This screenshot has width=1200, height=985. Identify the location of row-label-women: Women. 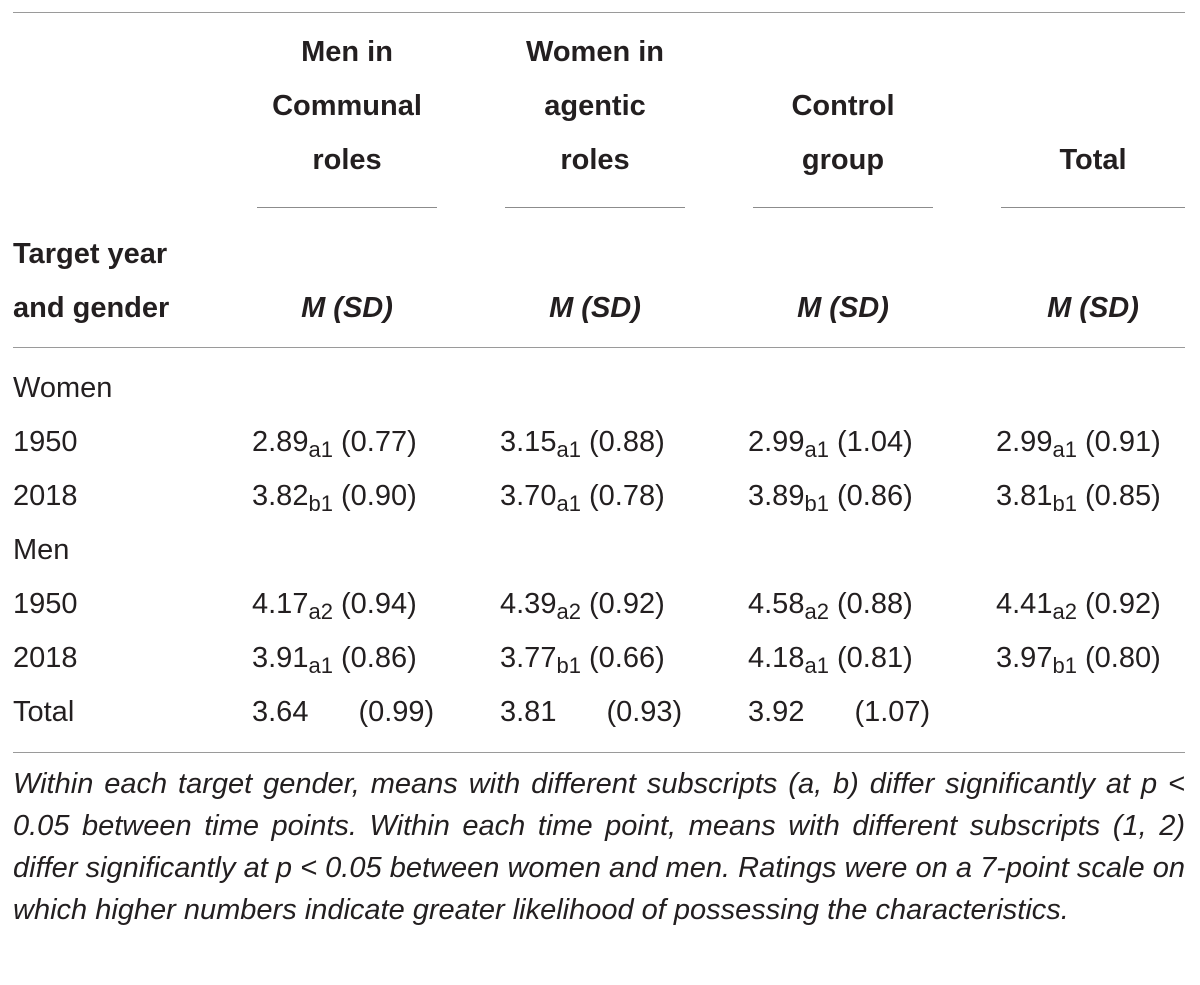
(63, 388).